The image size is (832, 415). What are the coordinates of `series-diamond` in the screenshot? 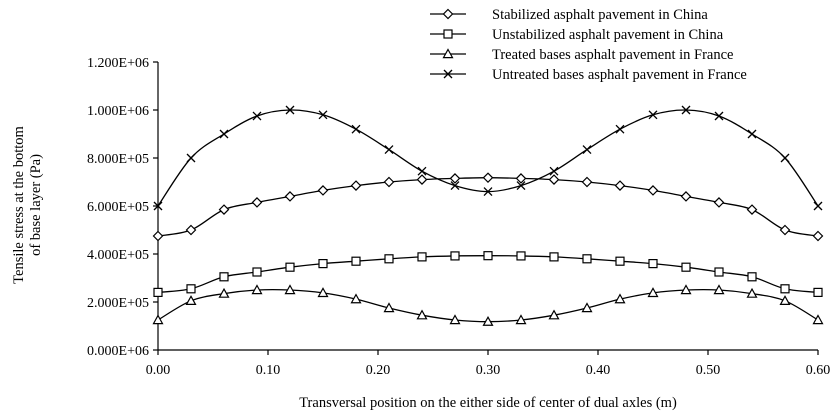 It's located at (488, 207).